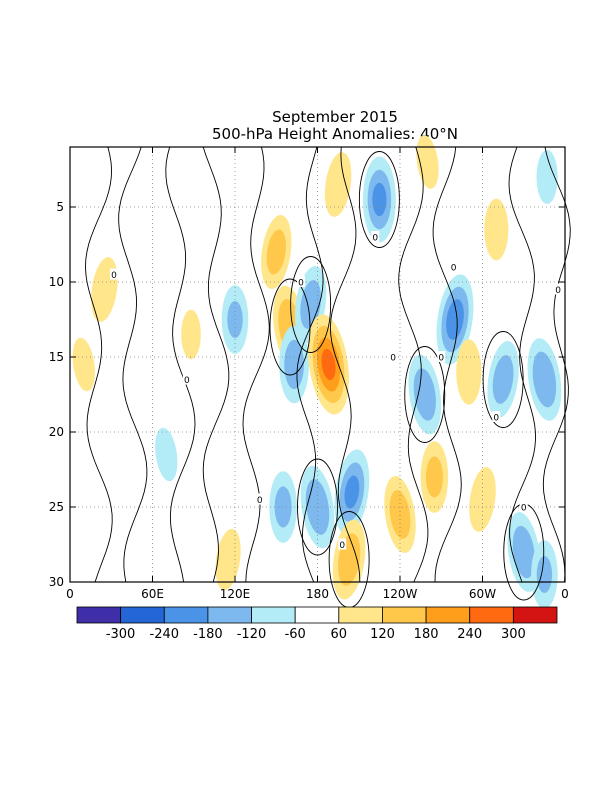 This screenshot has width=600, height=800. I want to click on x-tick-label: 180, so click(317, 594).